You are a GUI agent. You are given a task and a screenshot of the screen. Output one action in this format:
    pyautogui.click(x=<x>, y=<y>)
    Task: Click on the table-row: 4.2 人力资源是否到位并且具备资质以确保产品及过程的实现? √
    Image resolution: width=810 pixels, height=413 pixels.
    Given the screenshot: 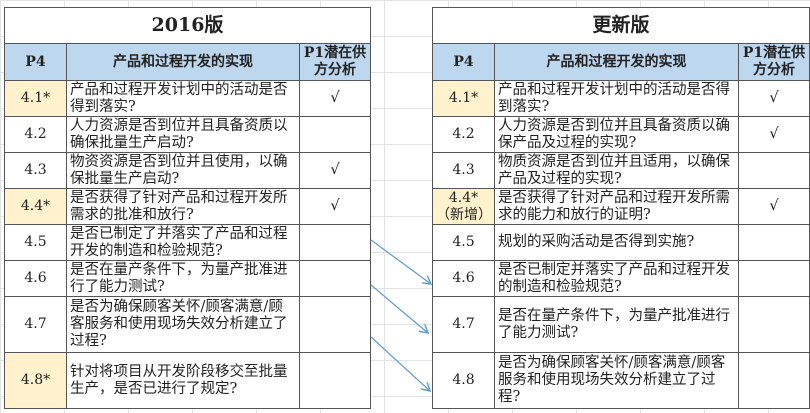 What is the action you would take?
    pyautogui.click(x=621, y=134)
    